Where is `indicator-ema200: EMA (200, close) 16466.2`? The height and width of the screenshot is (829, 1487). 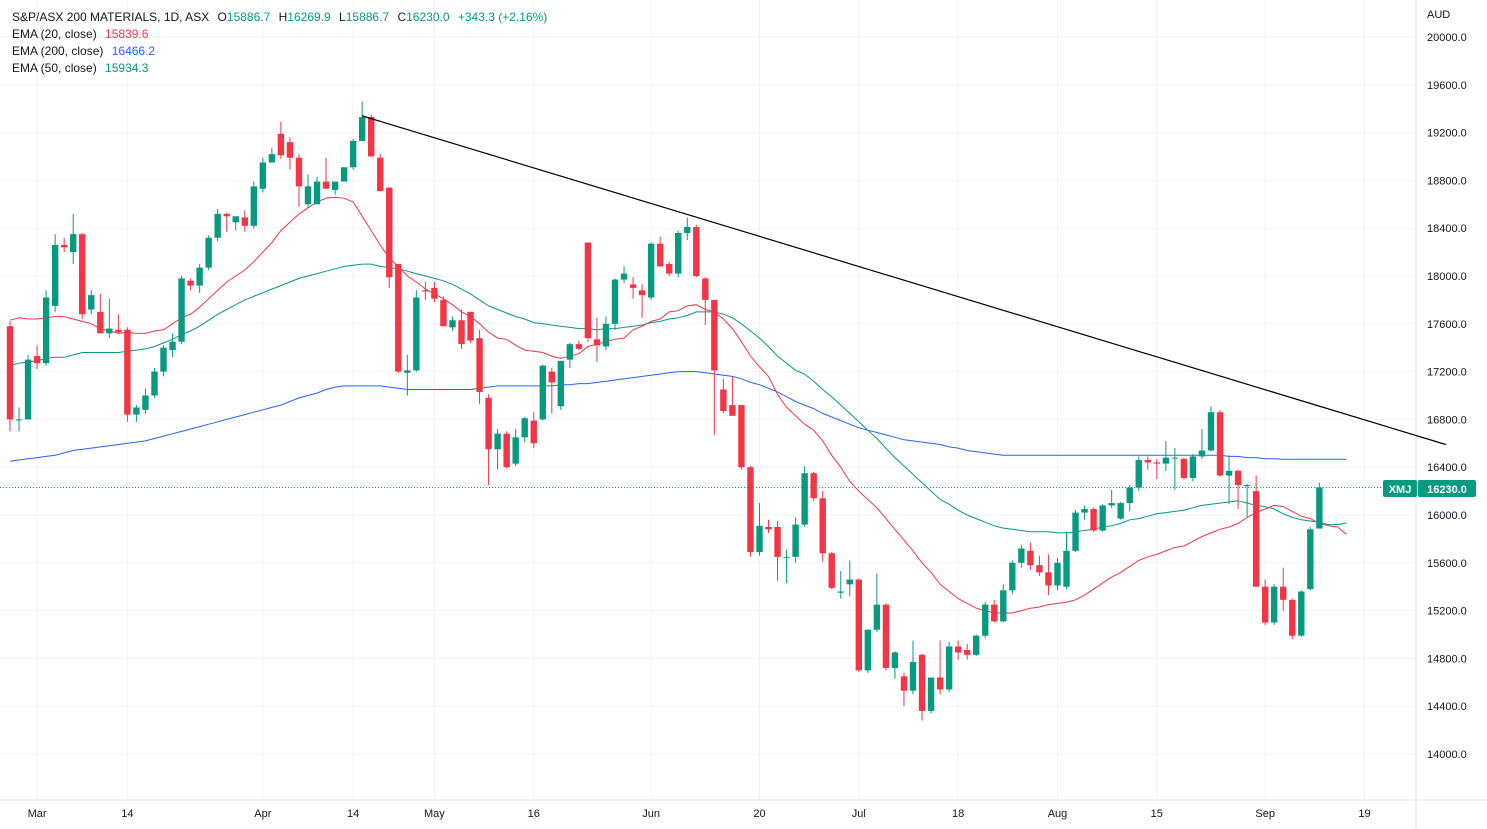 indicator-ema200: EMA (200, close) 16466.2 is located at coordinates (279, 51).